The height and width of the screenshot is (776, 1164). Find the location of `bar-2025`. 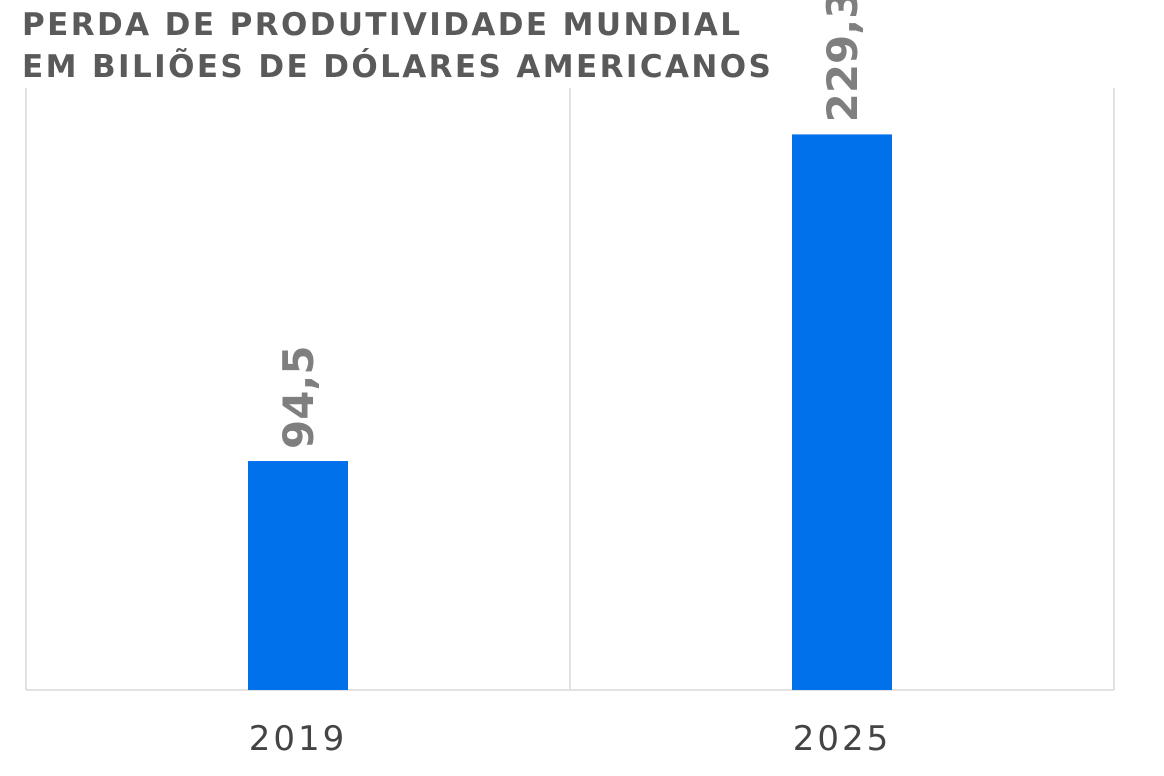

bar-2025 is located at coordinates (842, 412).